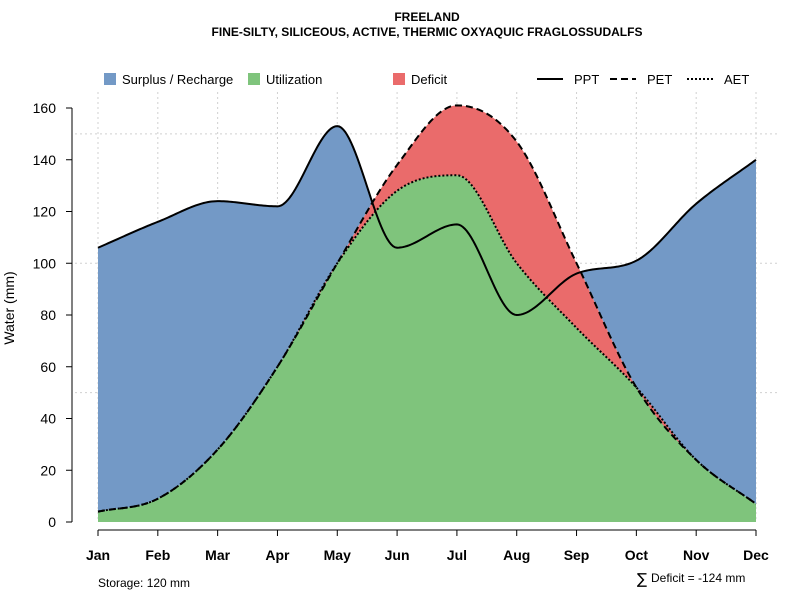 Image resolution: width=800 pixels, height=600 pixels. I want to click on x-tick-label: Nov, so click(696, 555).